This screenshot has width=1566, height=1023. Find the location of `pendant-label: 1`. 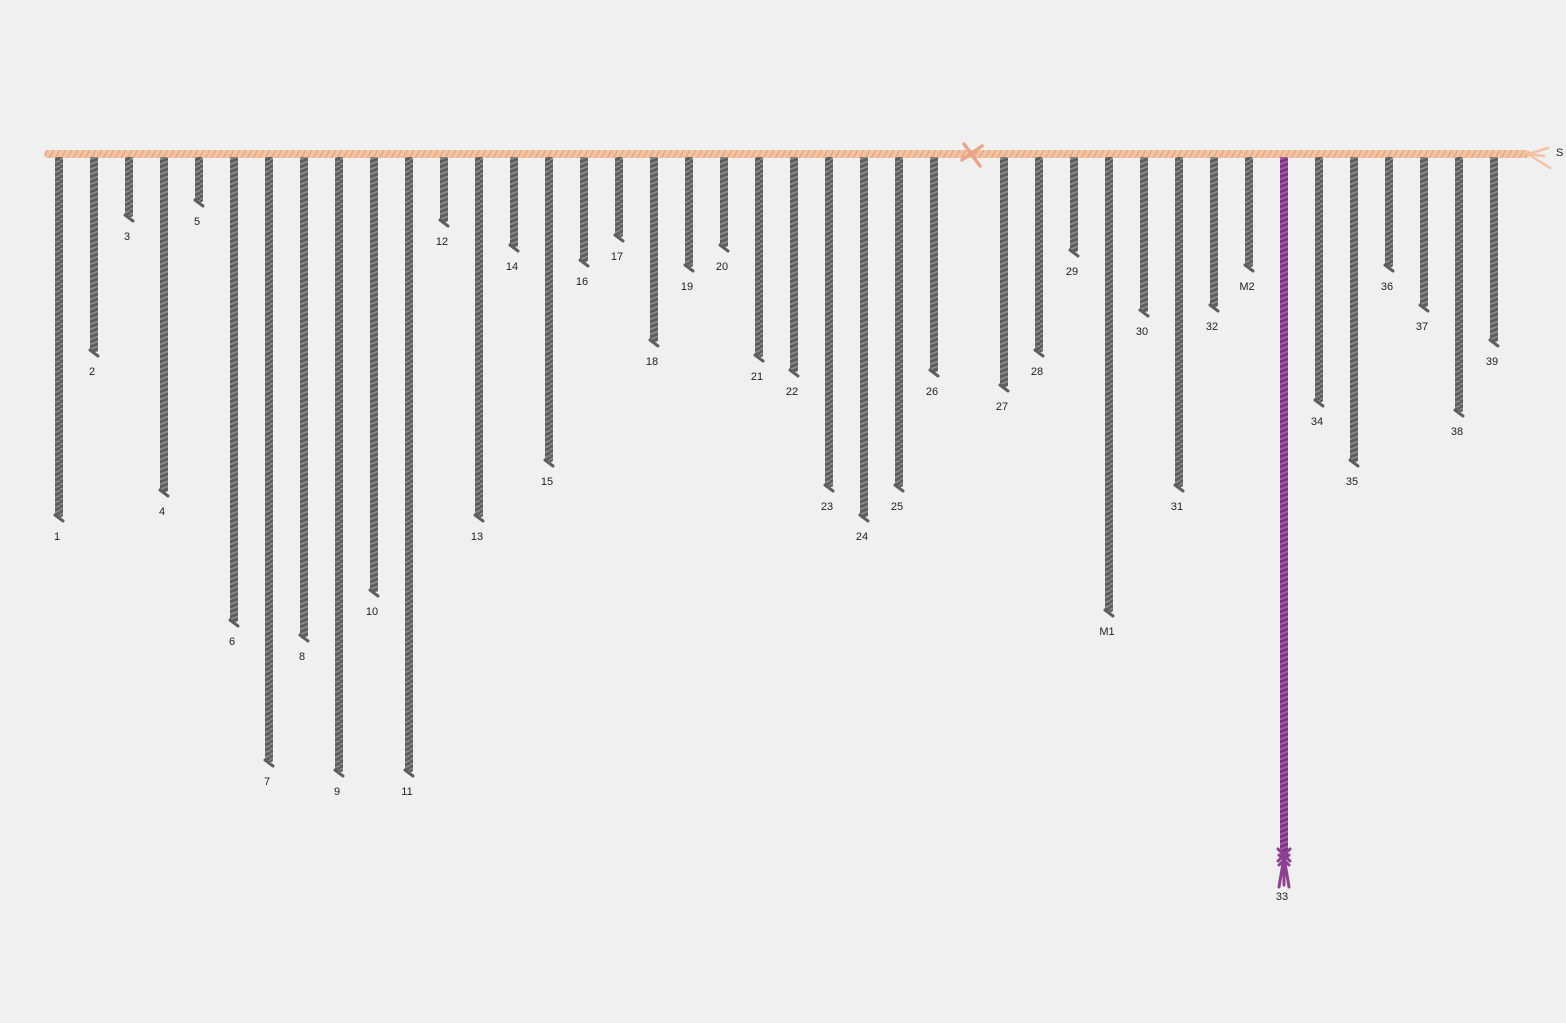

pendant-label: 1 is located at coordinates (57, 537).